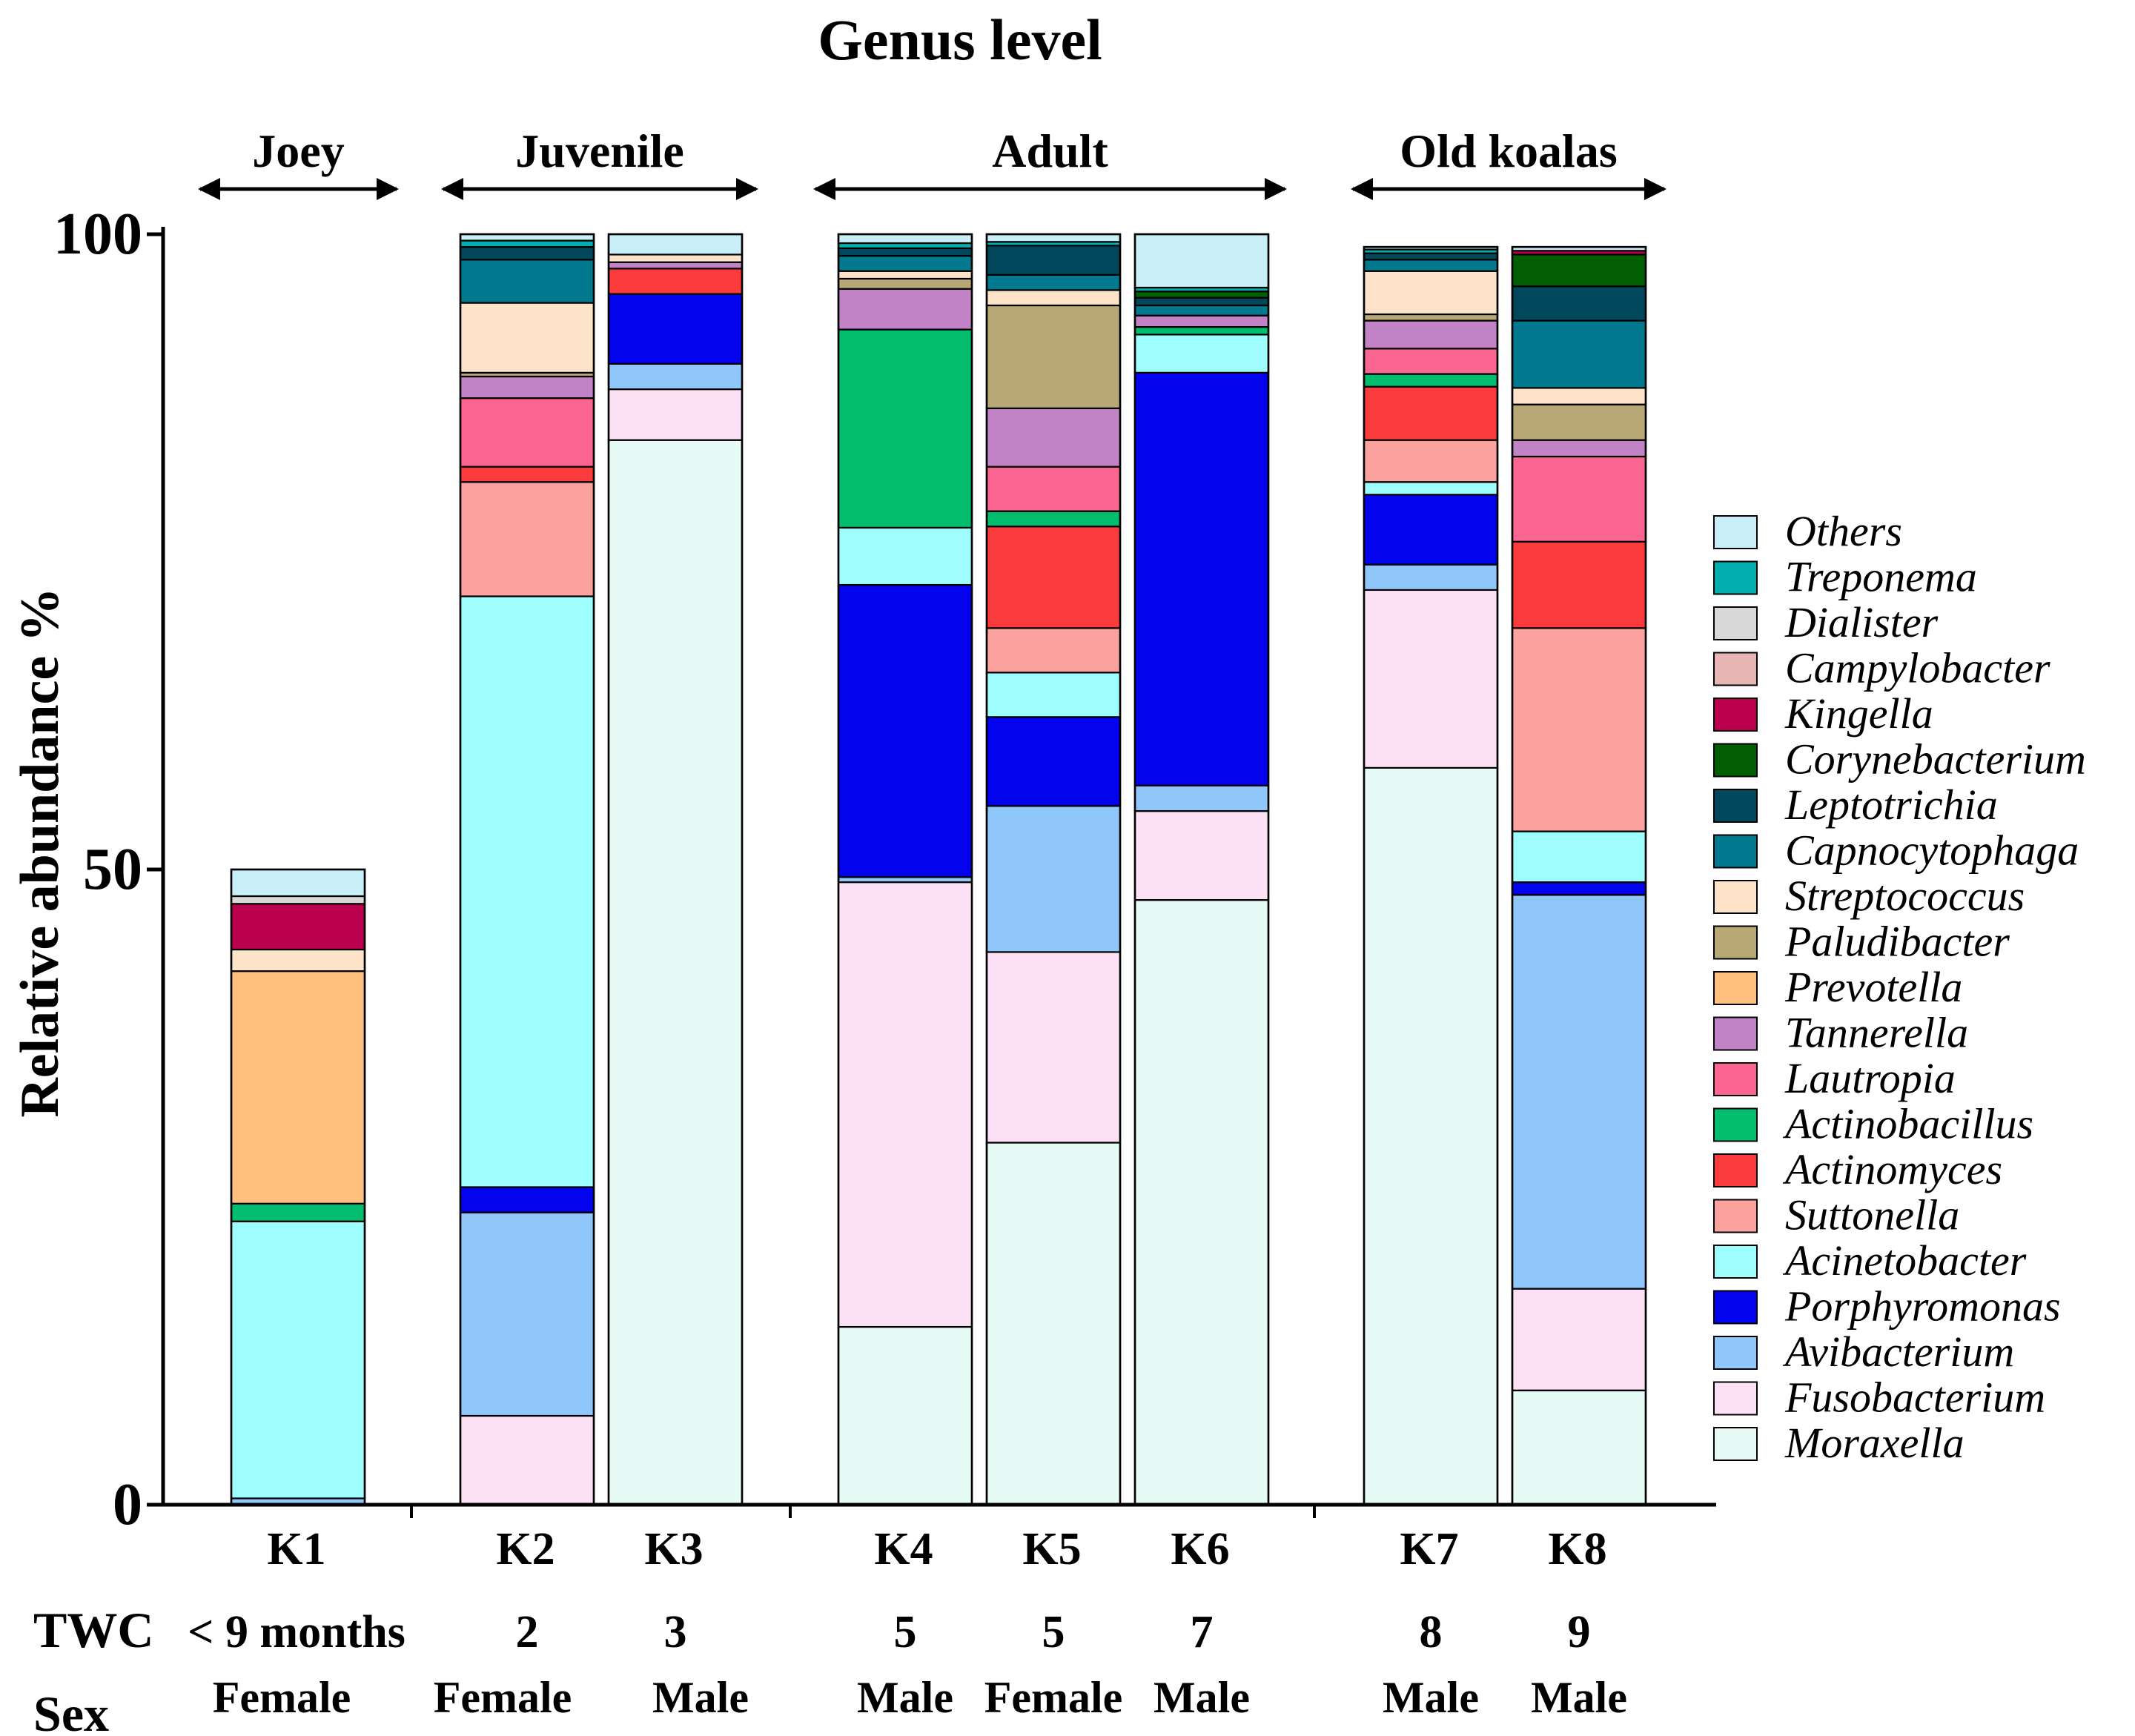 Image resolution: width=2135 pixels, height=1736 pixels. Describe the element at coordinates (905, 1698) in the screenshot. I see `info-sex-k4: Male` at that location.